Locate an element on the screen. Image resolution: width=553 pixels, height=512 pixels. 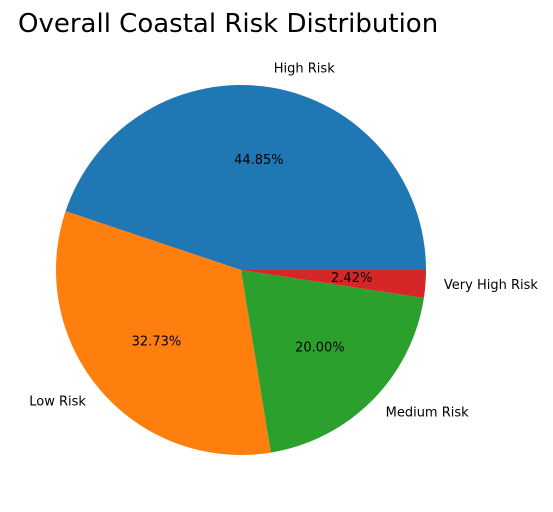
slice-medium-risk is located at coordinates (332, 361).